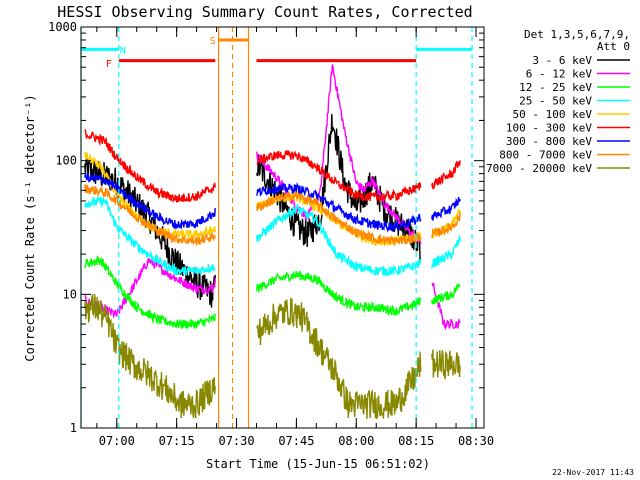  I want to click on y-tick-label-10: 10, so click(70, 294).